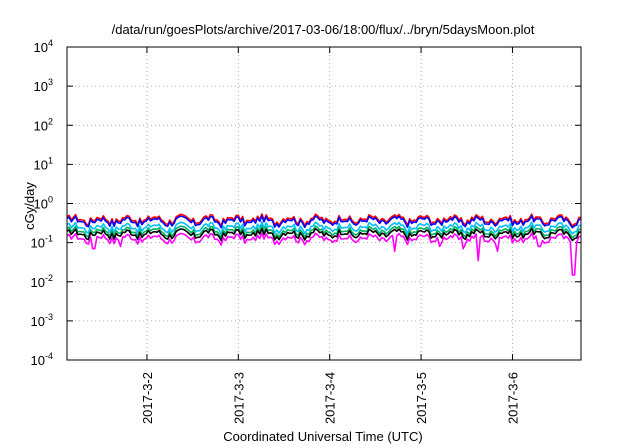 This screenshot has height=448, width=640. I want to click on y-tick-label: 10³, so click(43, 85).